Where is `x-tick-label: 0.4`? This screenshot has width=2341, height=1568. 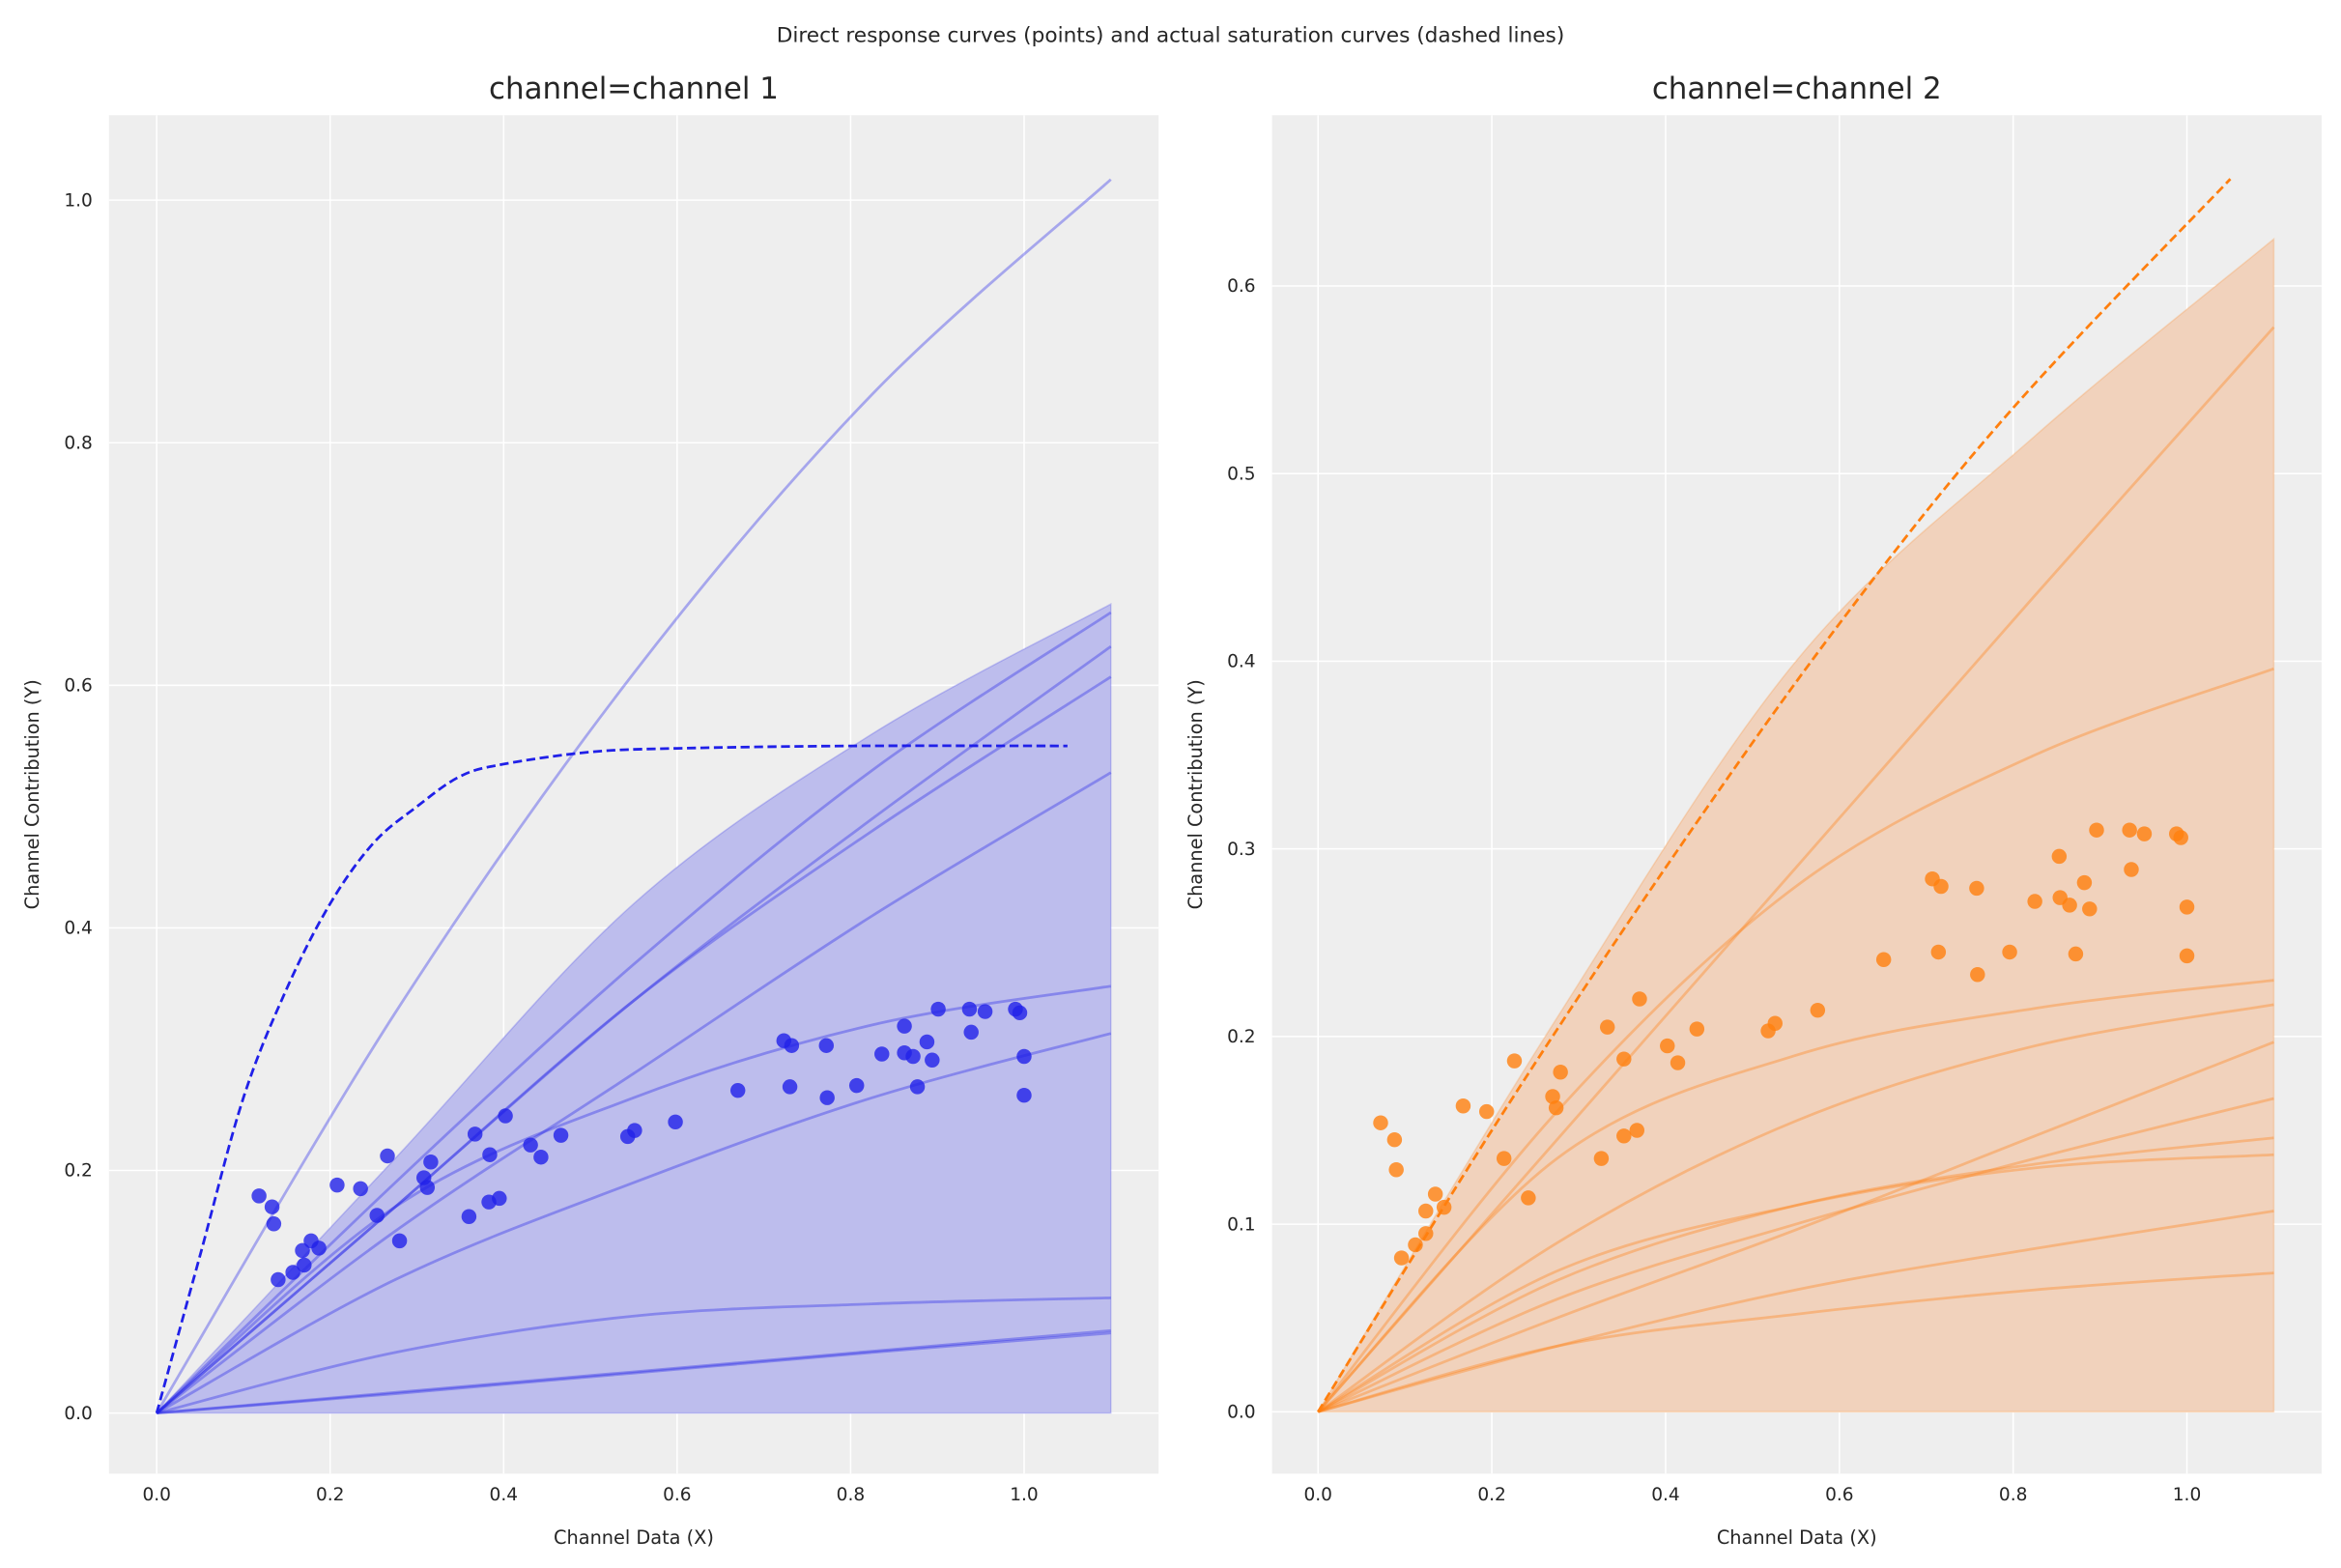 x-tick-label: 0.4 is located at coordinates (1665, 1495).